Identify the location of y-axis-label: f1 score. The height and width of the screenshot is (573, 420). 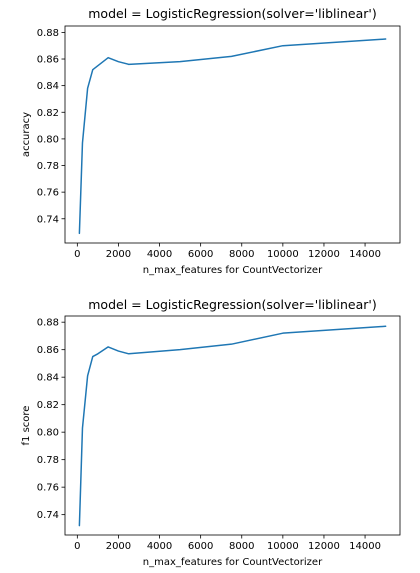
(26, 426).